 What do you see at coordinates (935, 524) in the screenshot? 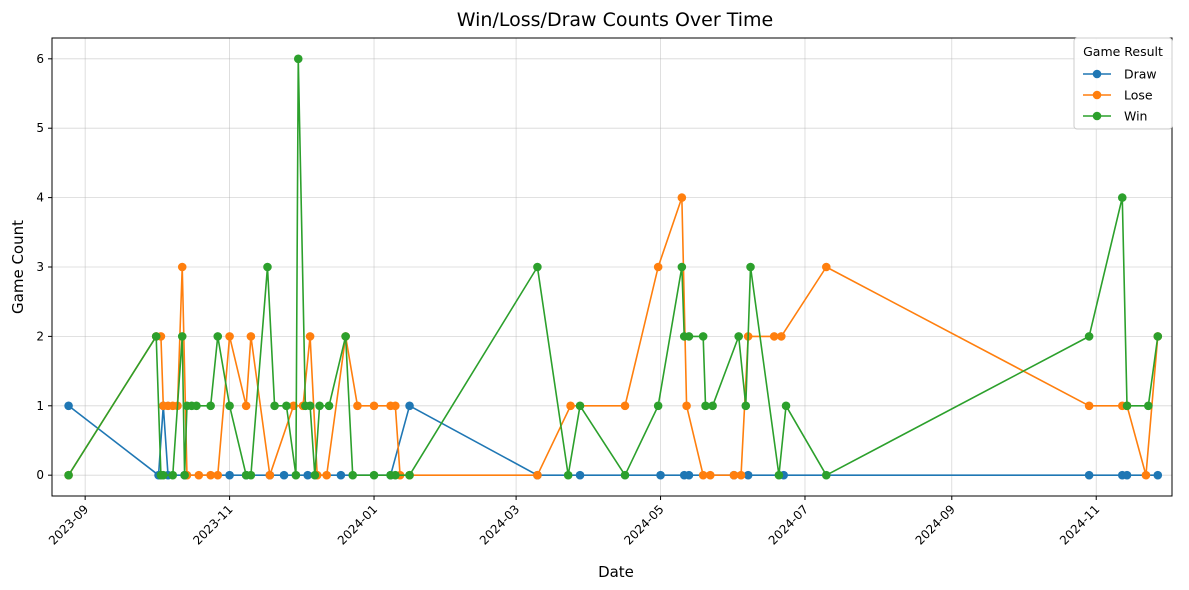
I see `x-tick-label: 2024-09` at bounding box center [935, 524].